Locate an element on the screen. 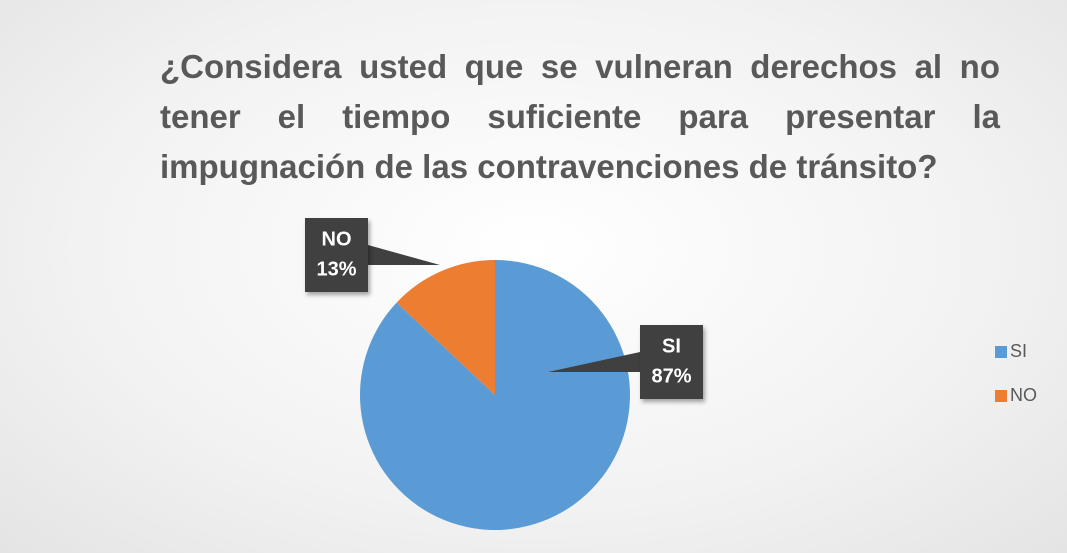 The width and height of the screenshot is (1067, 553). data-label-value: 13% is located at coordinates (336, 269).